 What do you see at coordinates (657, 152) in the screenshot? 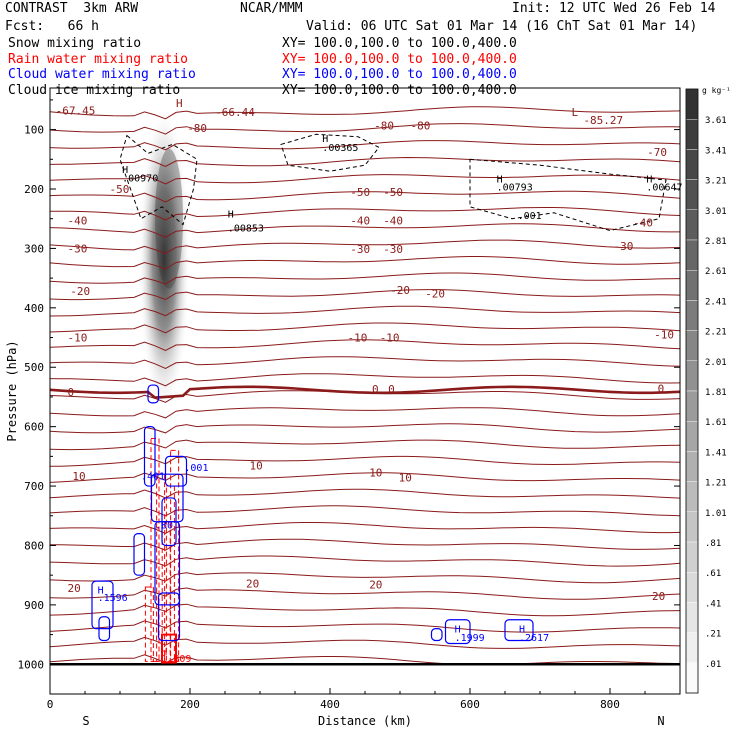
I see `temperature-label: -70` at bounding box center [657, 152].